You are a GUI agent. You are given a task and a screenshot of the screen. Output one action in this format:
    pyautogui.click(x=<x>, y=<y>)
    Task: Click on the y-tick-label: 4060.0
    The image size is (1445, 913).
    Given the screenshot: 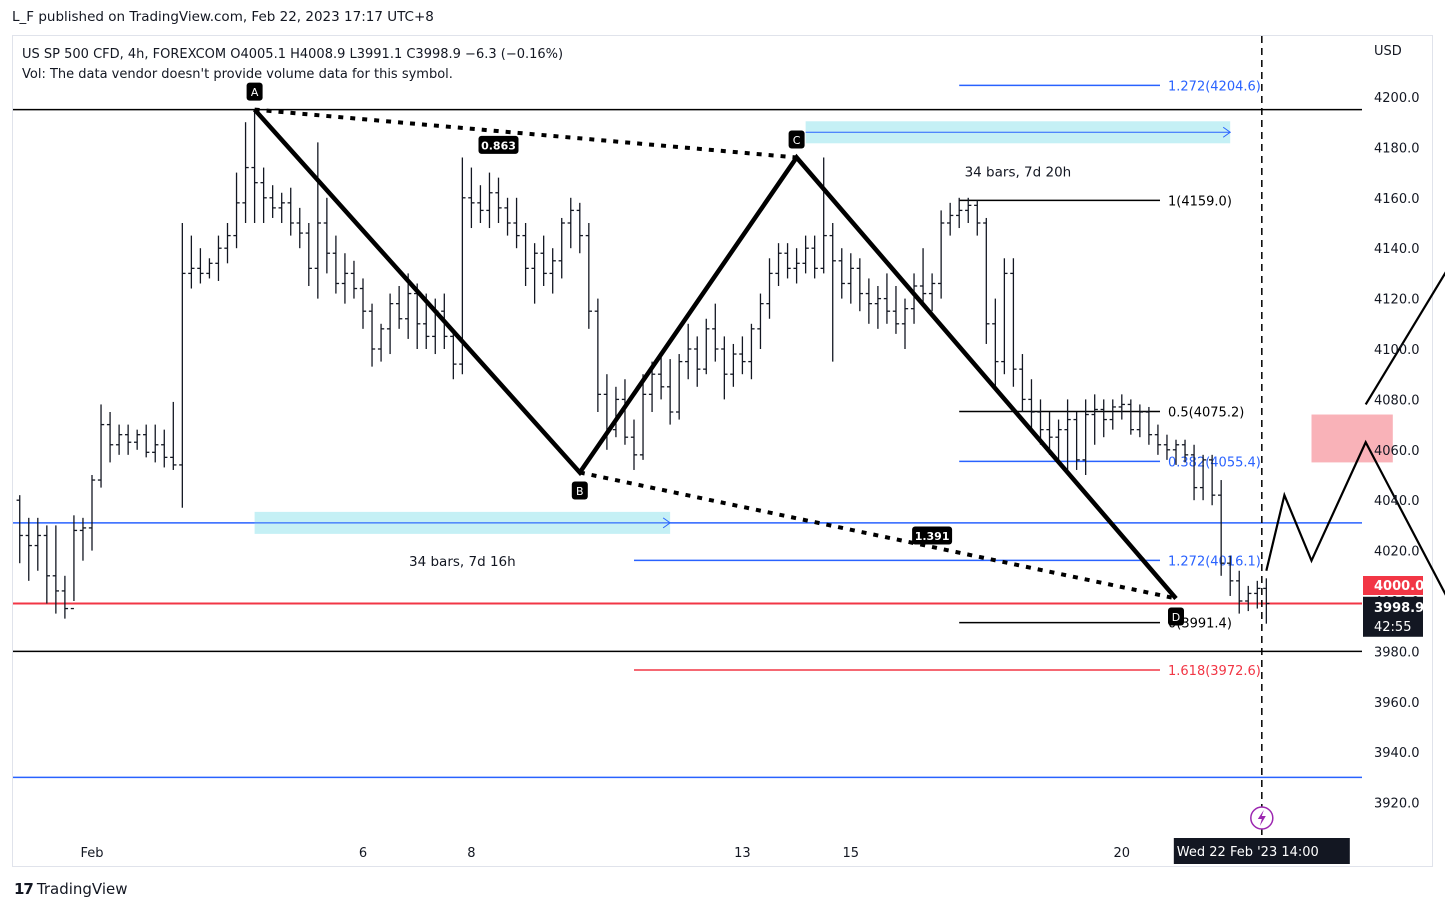 What is the action you would take?
    pyautogui.click(x=1397, y=451)
    